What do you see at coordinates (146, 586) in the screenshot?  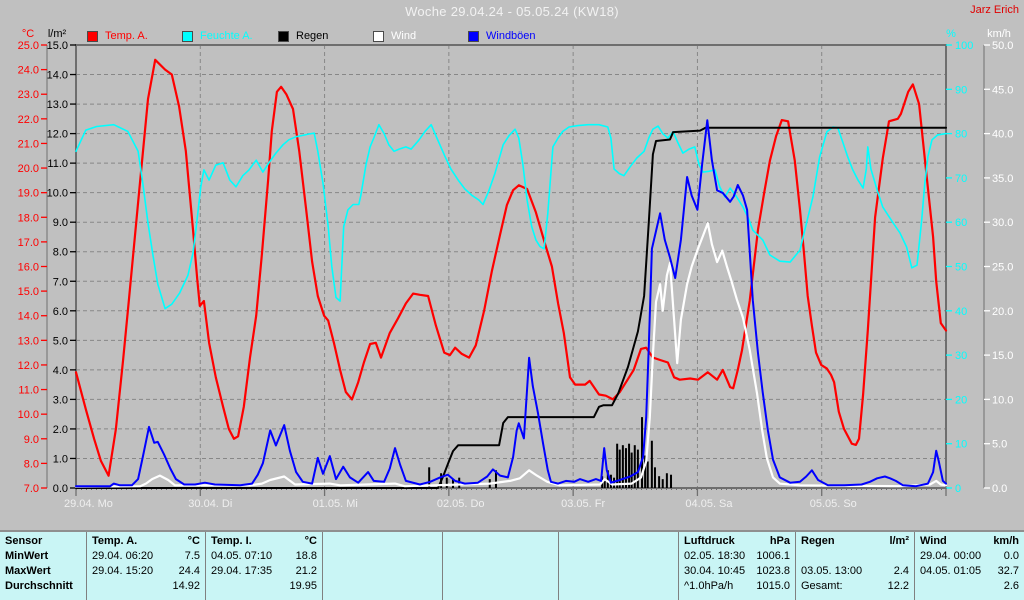 I see `table-row: 14.92` at bounding box center [146, 586].